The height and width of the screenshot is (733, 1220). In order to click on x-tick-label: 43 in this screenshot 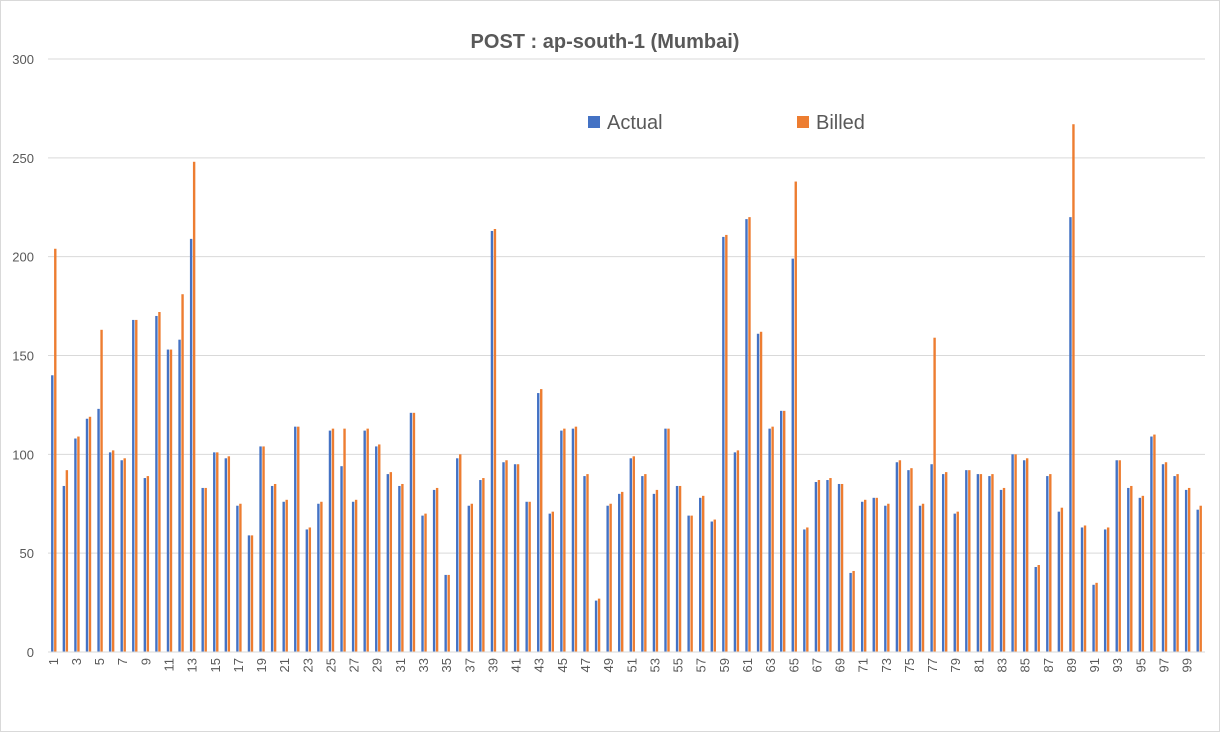, I will do `click(539, 665)`.